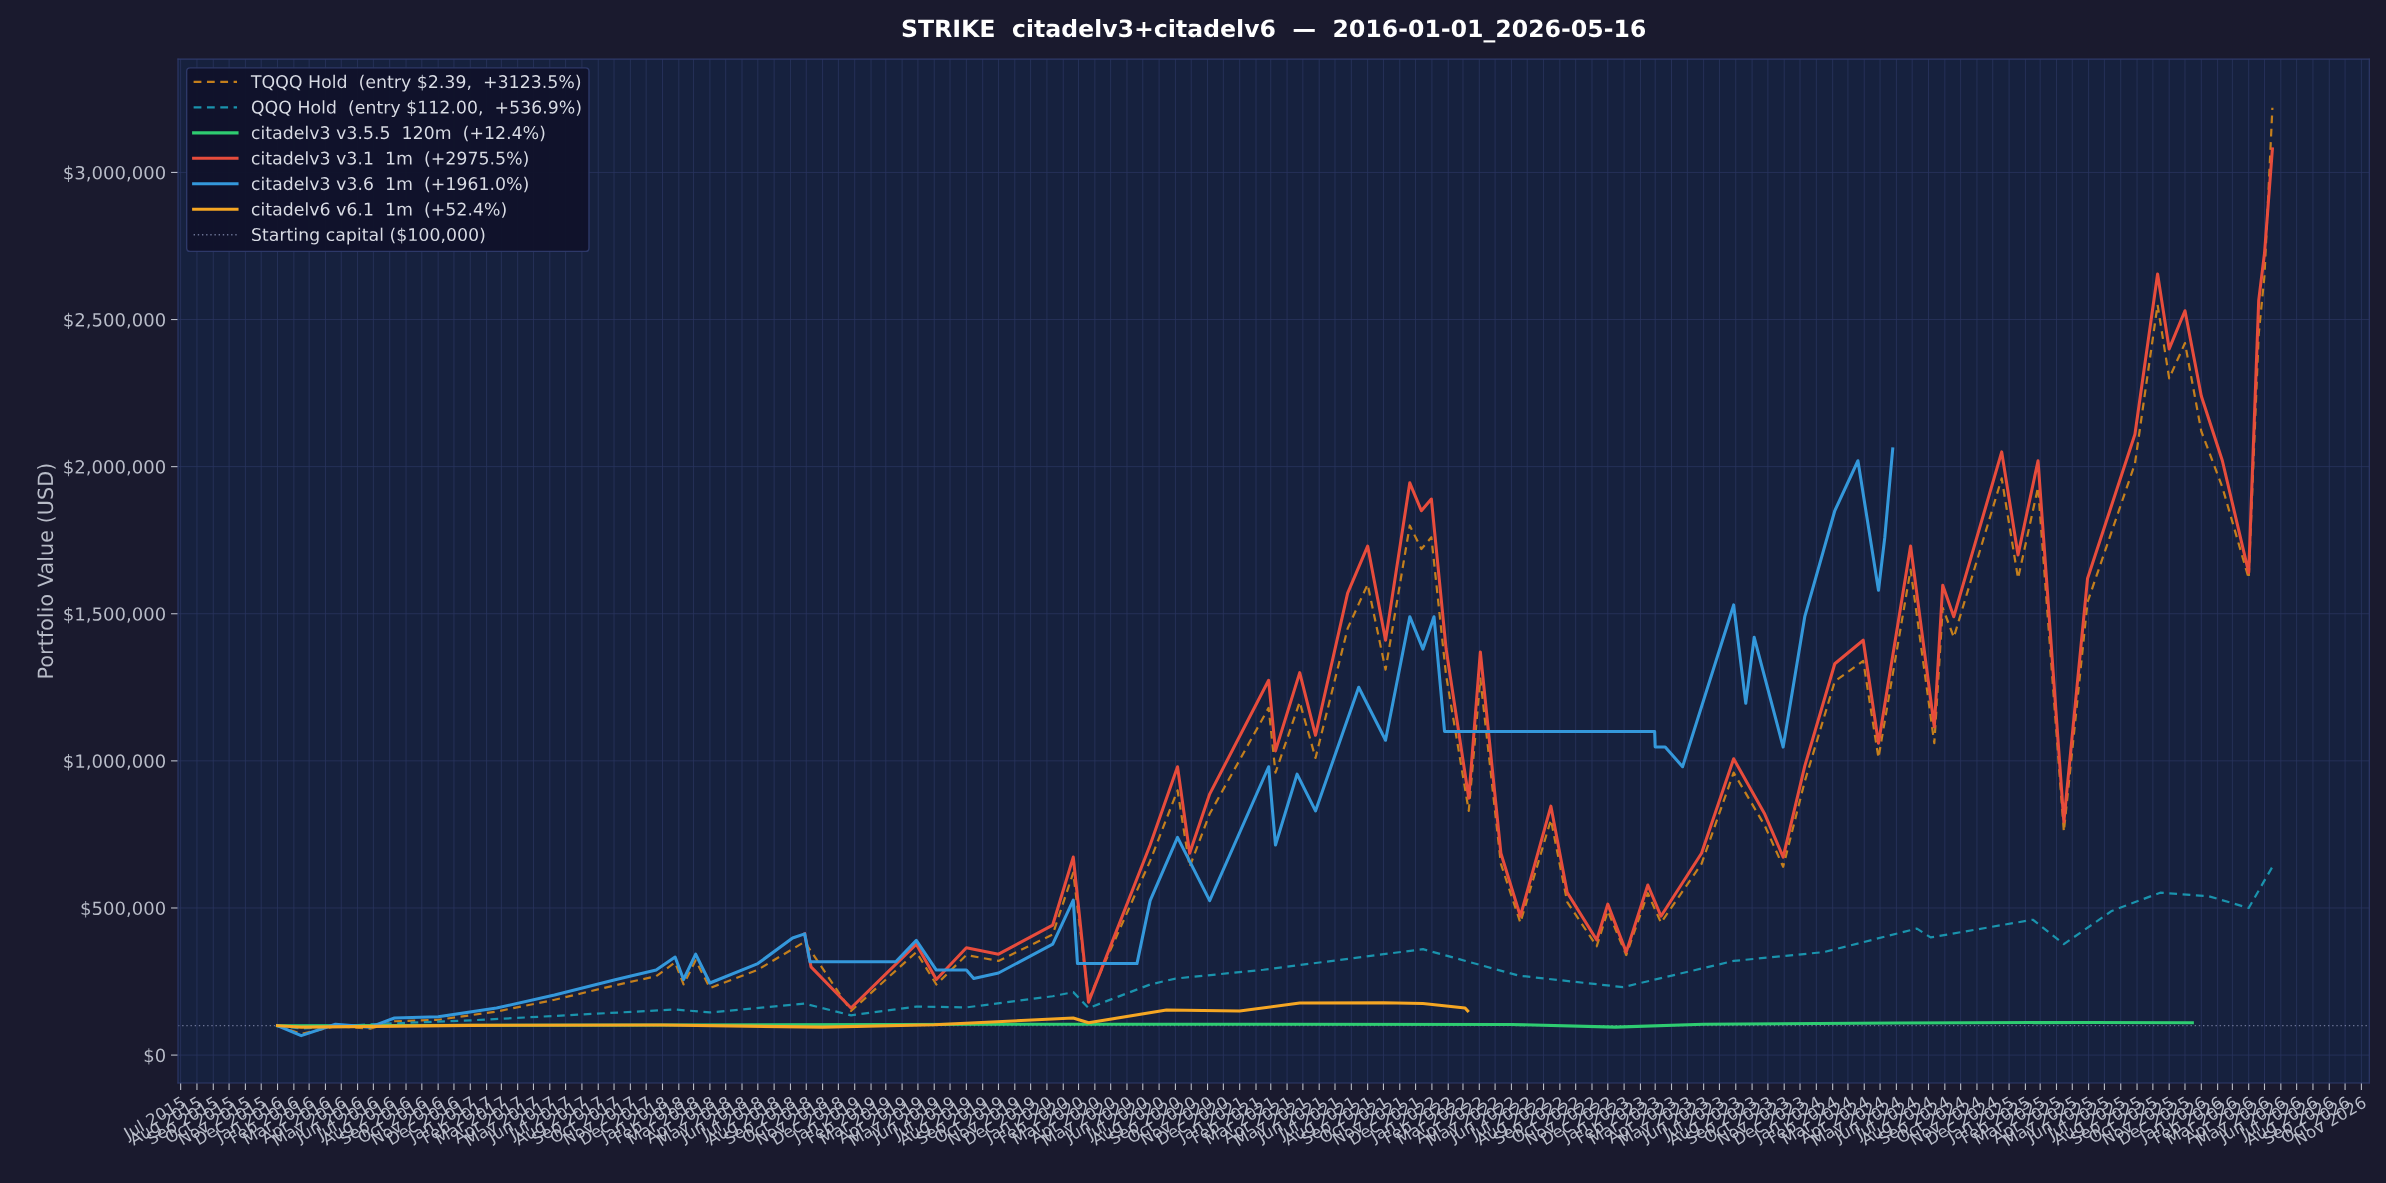 The width and height of the screenshot is (2386, 1183). What do you see at coordinates (114, 321) in the screenshot?
I see `y-tick-label: $2,500,000` at bounding box center [114, 321].